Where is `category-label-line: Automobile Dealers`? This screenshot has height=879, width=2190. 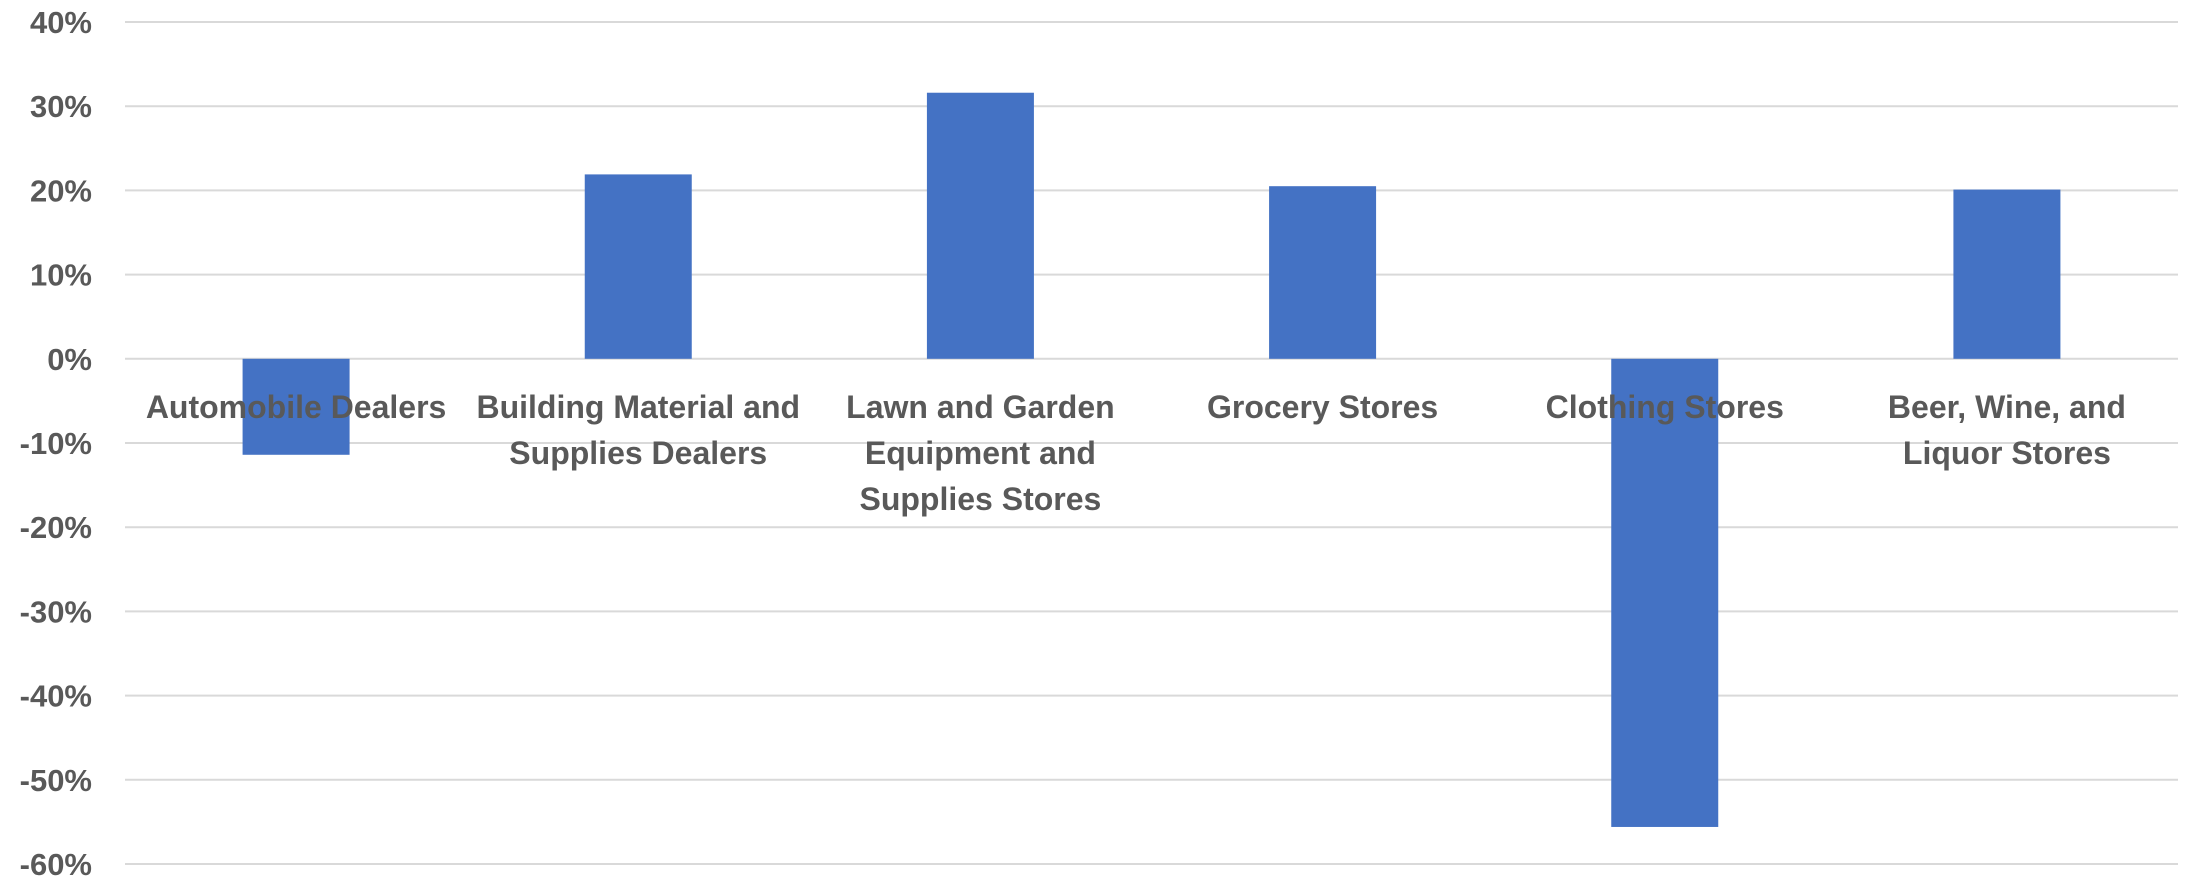
category-label-line: Automobile Dealers is located at coordinates (296, 407).